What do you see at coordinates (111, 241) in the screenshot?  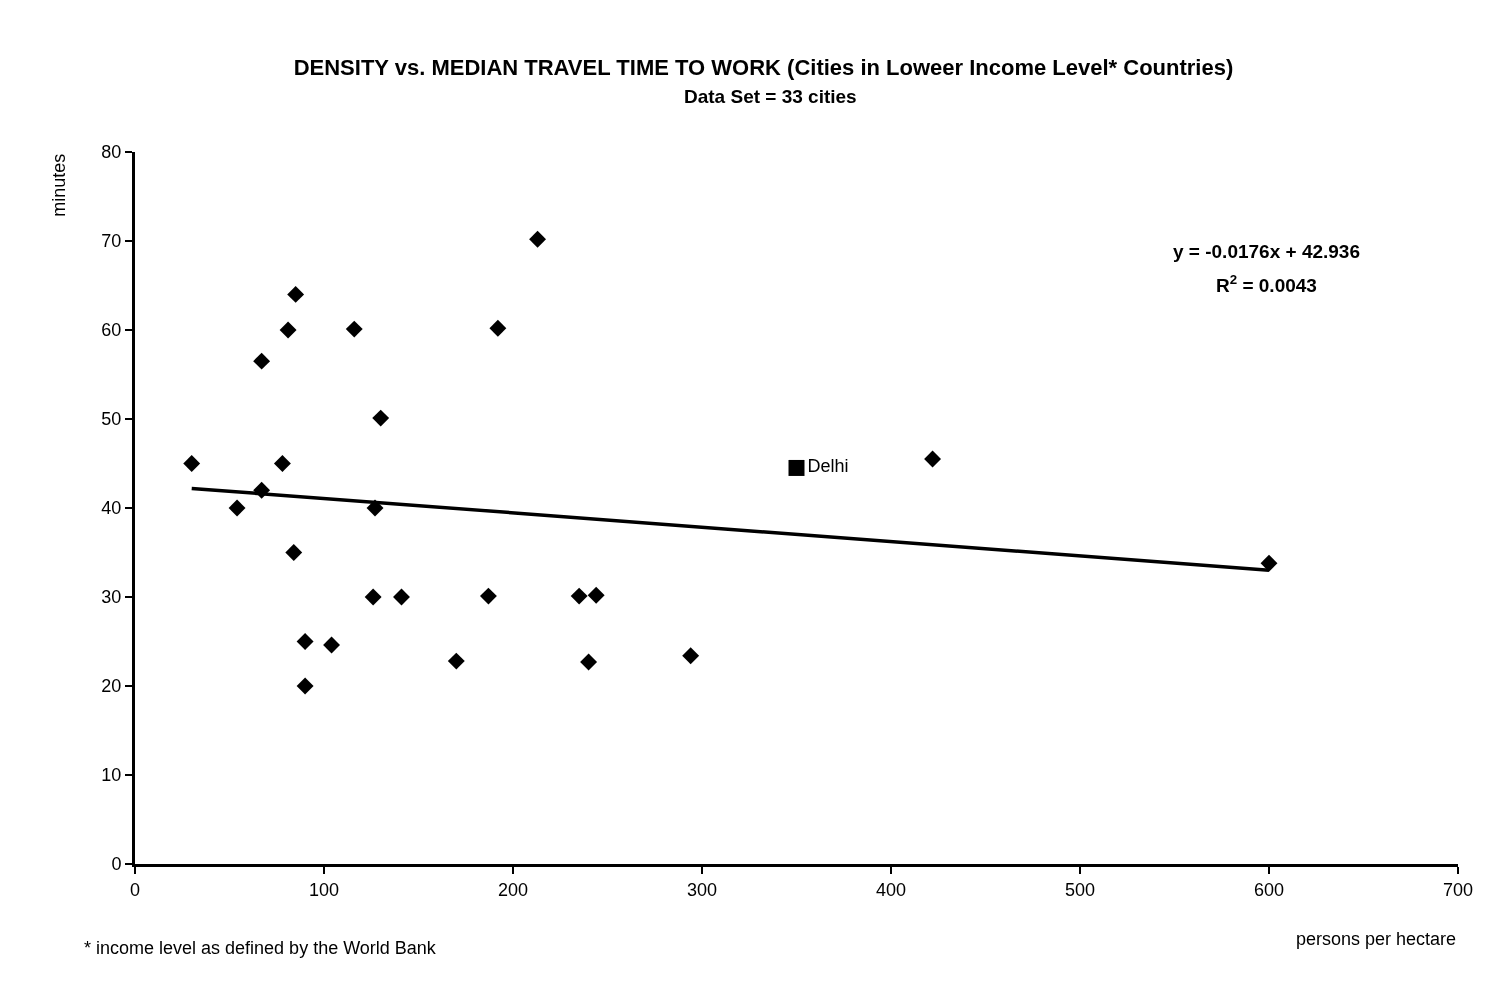 I see `y-tick-label: 70` at bounding box center [111, 241].